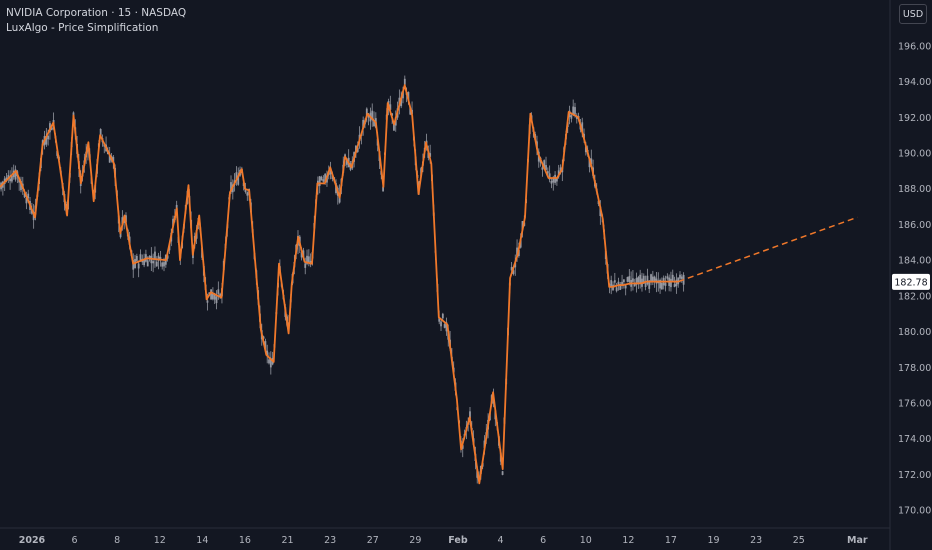 This screenshot has height=550, width=932. What do you see at coordinates (911, 281) in the screenshot?
I see `last-price-marker: 182.78` at bounding box center [911, 281].